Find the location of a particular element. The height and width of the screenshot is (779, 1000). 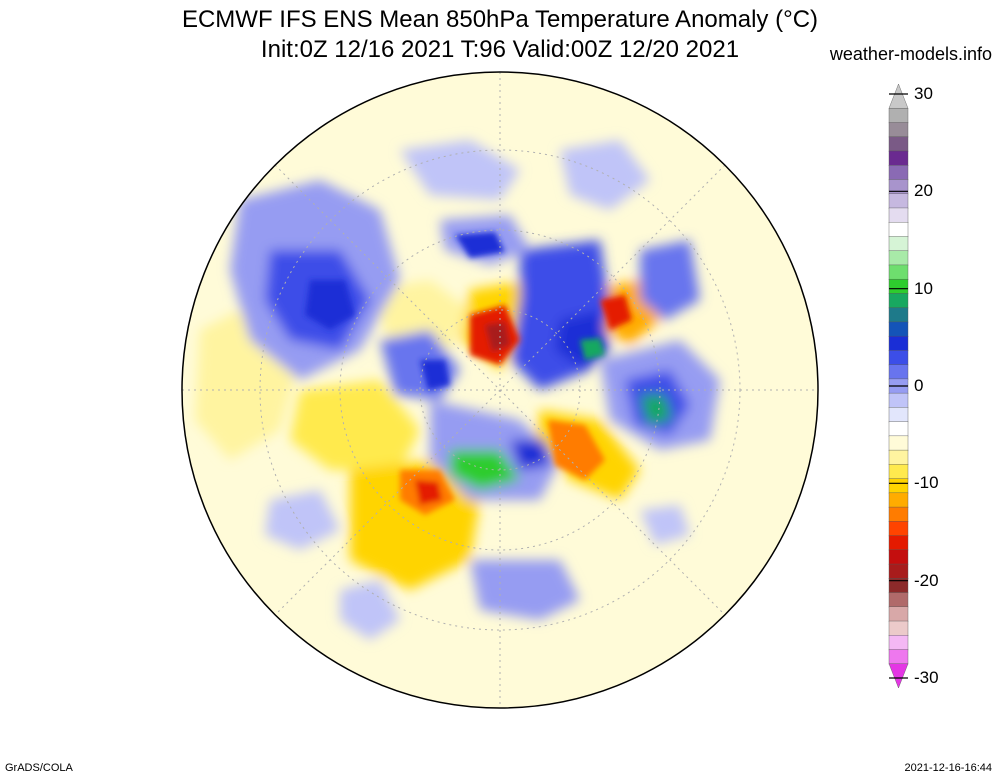

footer-timestamp: 2021-12-16-16:44 is located at coordinates (948, 768).